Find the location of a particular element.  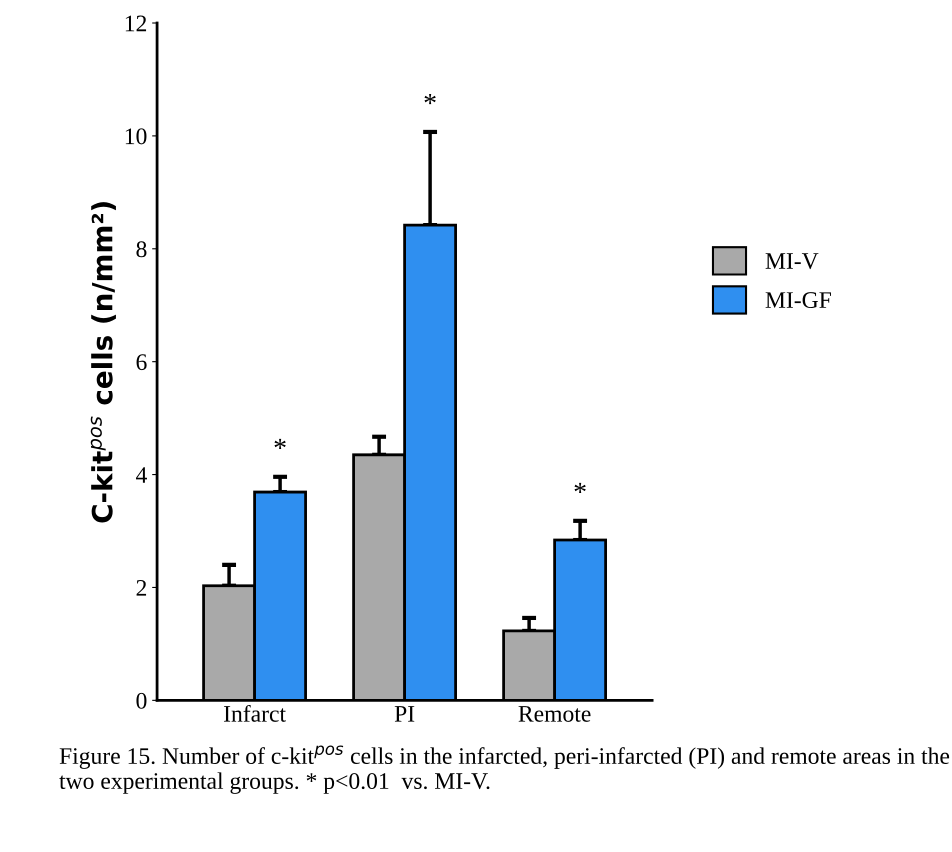

y-axis-title: C-kit$^{pos}$ cells (n/mm²) is located at coordinates (103, 362).